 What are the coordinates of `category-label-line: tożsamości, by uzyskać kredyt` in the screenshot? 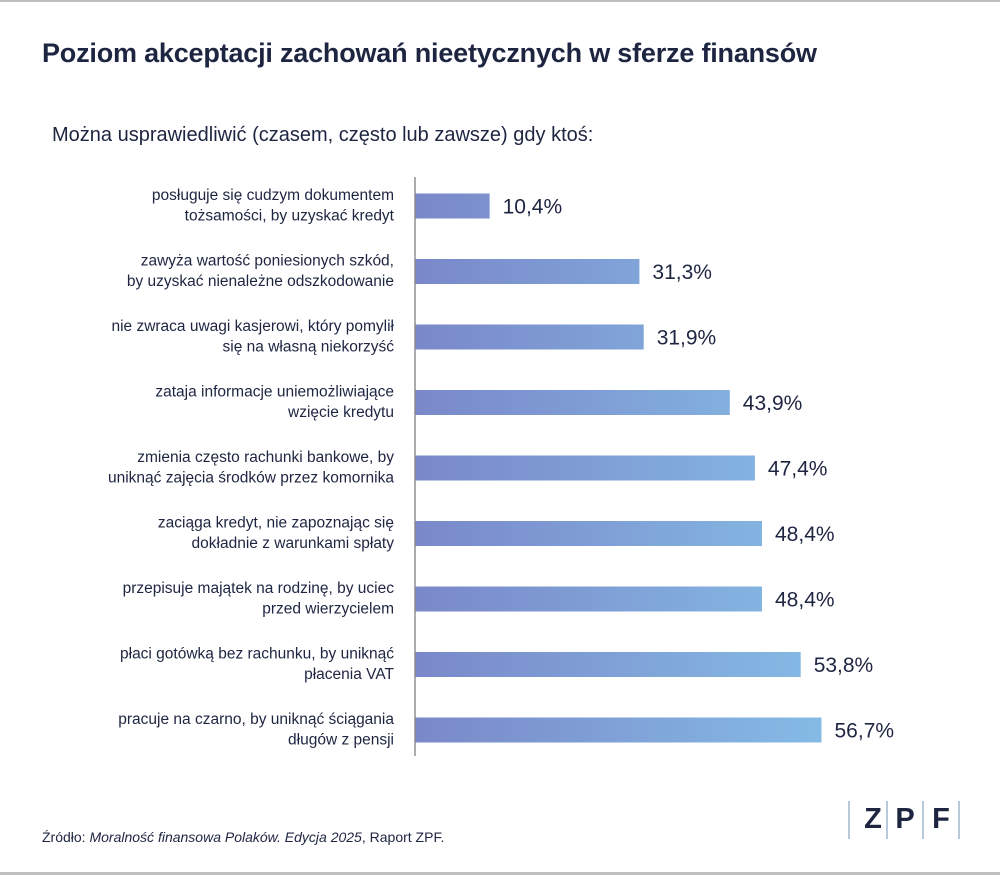 It's located at (290, 216).